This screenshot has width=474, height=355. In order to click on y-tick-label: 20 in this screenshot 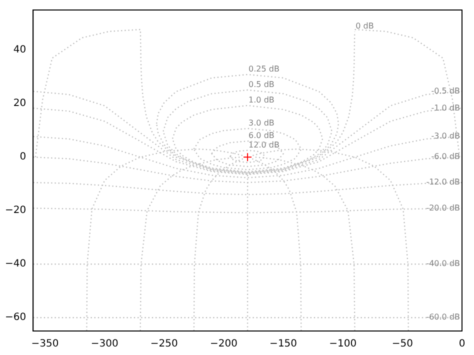, I will do `click(19, 104)`.